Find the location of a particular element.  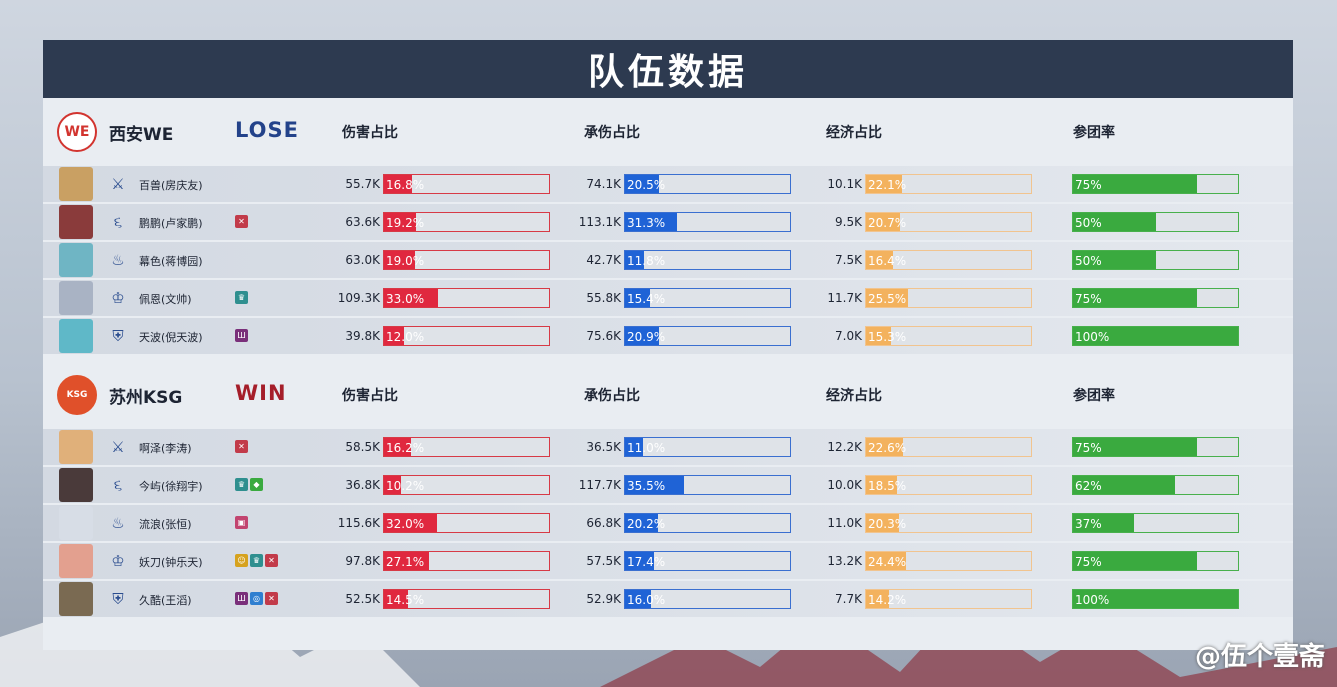

stat-taken-percent: 20.9% is located at coordinates (646, 337).